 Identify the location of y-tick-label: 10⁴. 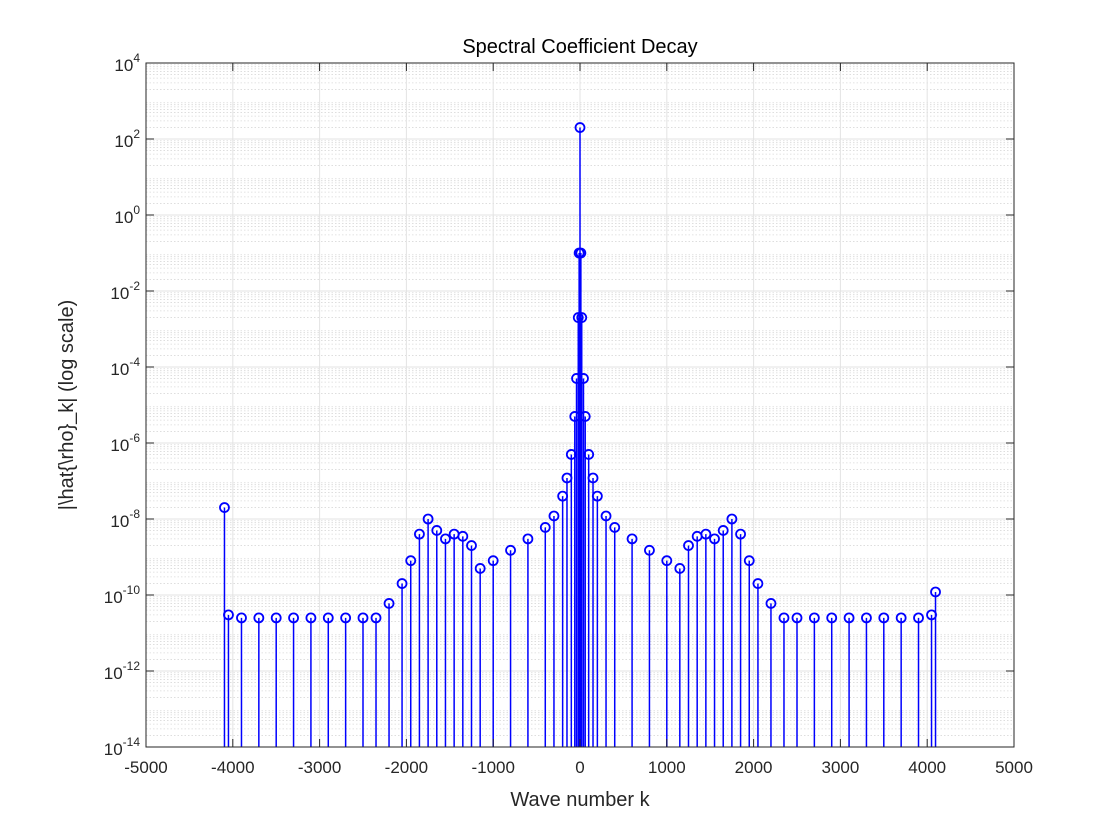
(127, 63).